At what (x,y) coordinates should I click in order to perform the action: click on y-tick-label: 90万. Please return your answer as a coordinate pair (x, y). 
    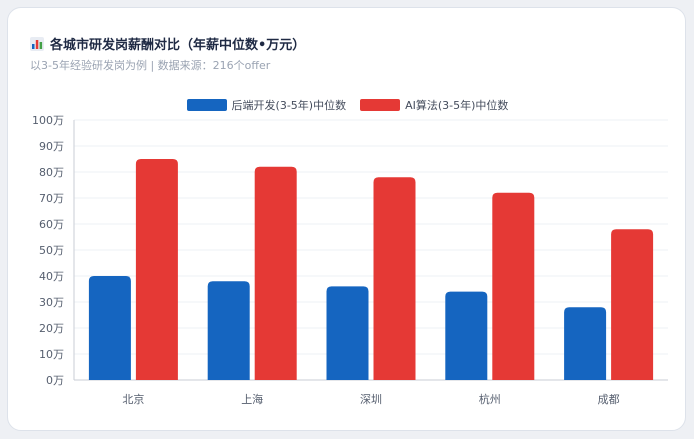
    Looking at the image, I should click on (51, 146).